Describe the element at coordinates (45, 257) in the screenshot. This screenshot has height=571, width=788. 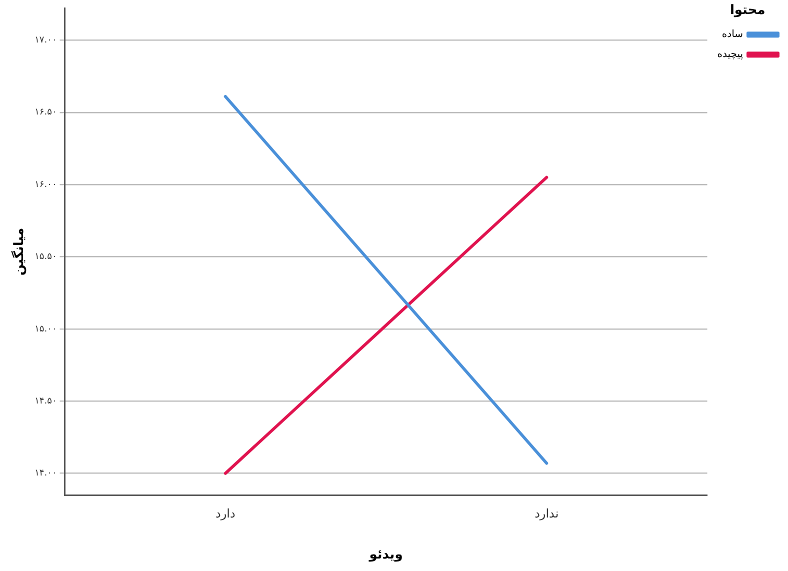
I see `y-tick-label: ۱۵.۵۰` at that location.